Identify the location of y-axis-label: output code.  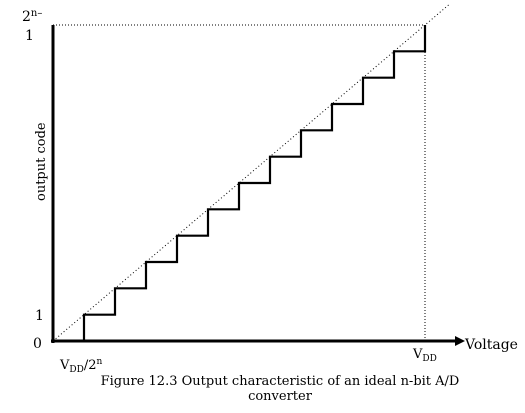
(41, 161).